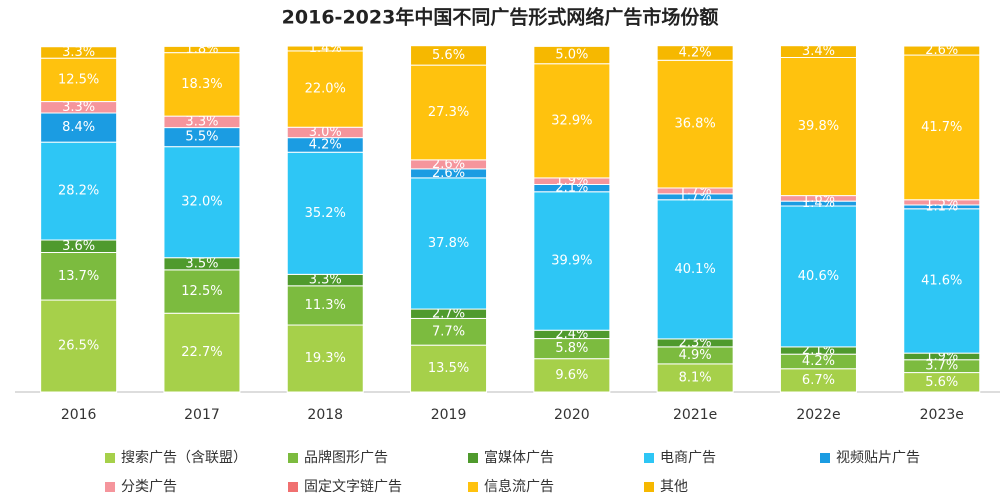 The height and width of the screenshot is (500, 1000). What do you see at coordinates (353, 487) in the screenshot?
I see `legend-label: 固定文字链广告` at bounding box center [353, 487].